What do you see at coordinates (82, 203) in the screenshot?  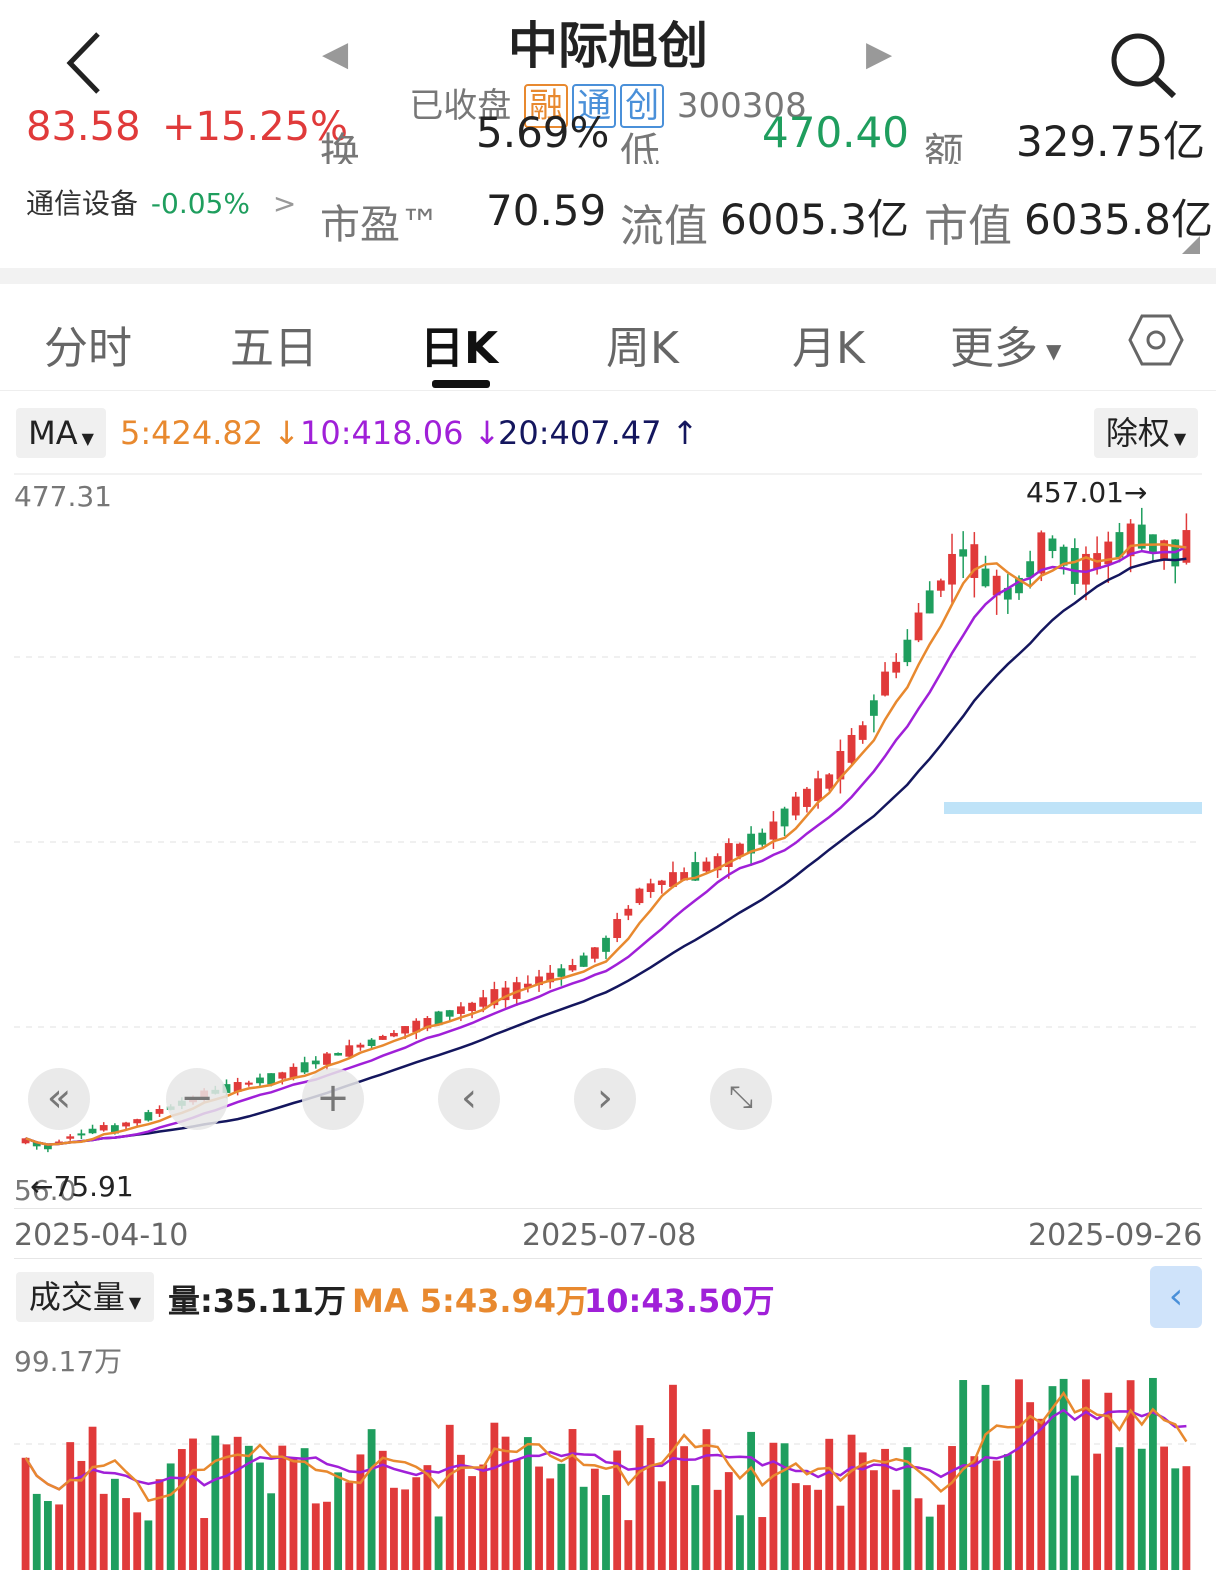 I see `industry-name: 通信设备` at bounding box center [82, 203].